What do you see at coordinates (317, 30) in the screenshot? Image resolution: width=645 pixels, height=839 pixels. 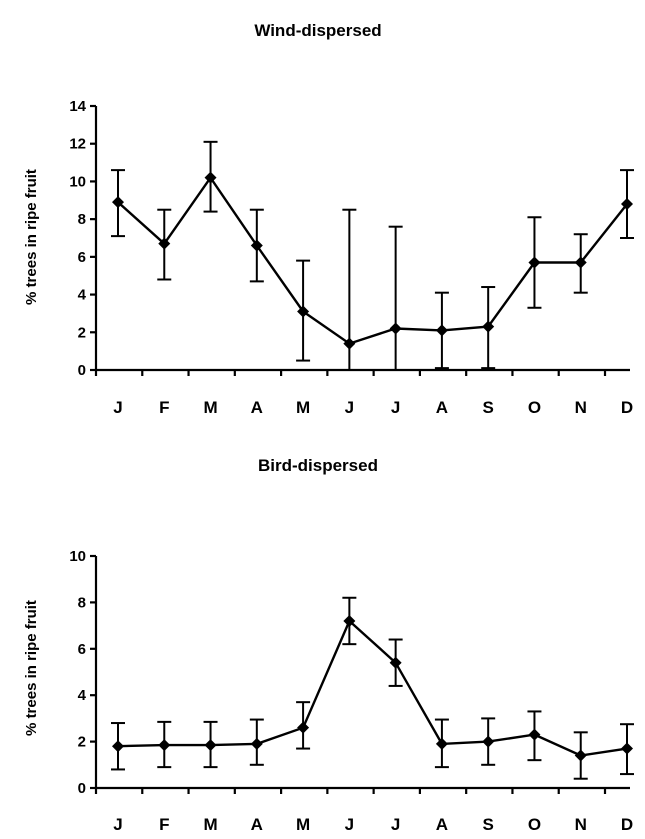 I see `chart-title: Wind-dispersed` at bounding box center [317, 30].